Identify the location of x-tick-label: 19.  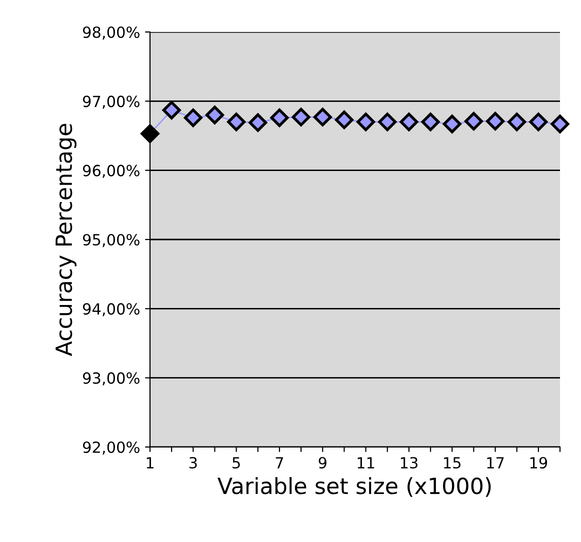
(539, 462).